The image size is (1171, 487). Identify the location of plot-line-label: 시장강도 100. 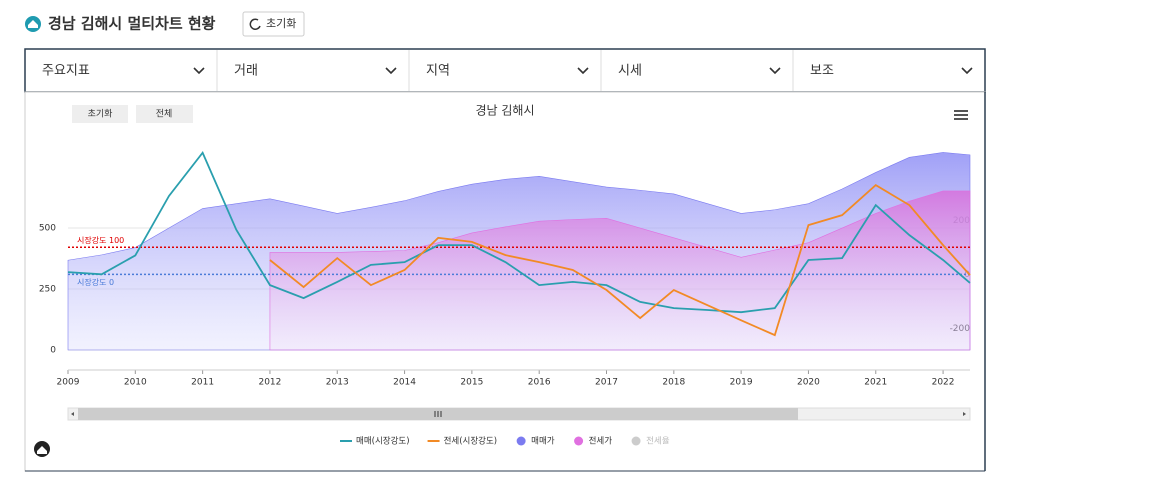
(100, 240).